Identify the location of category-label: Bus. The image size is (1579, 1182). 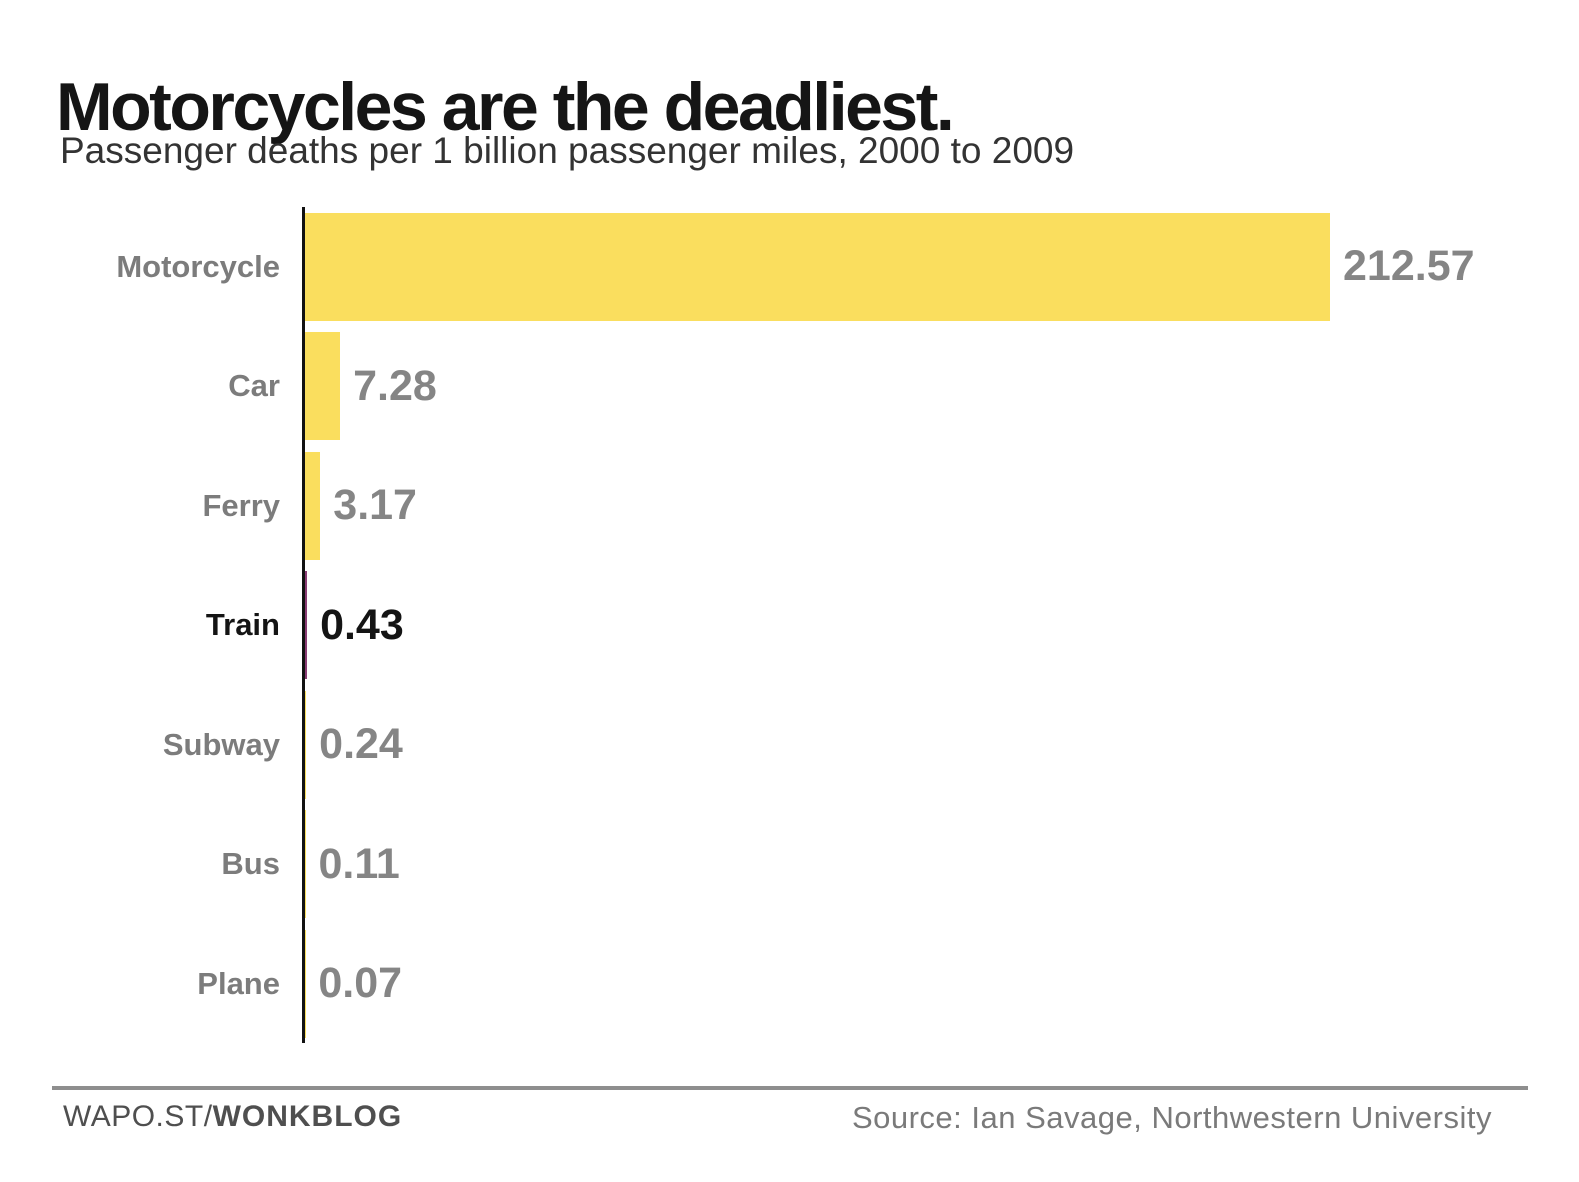
(250, 864).